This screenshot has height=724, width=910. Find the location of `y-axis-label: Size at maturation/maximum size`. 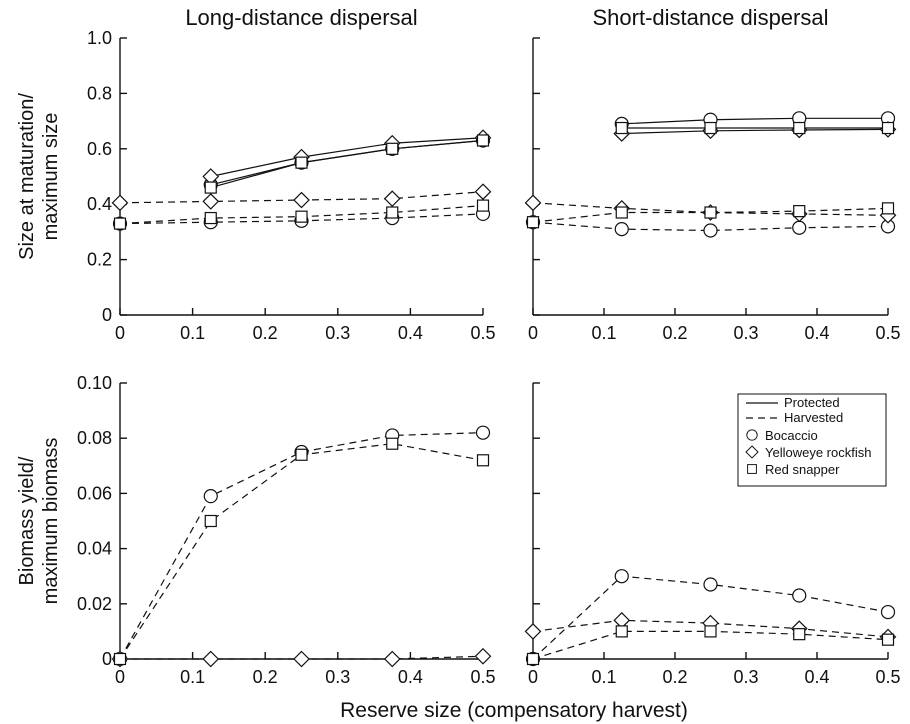

y-axis-label: Size at maturation/maximum size is located at coordinates (39, 176).